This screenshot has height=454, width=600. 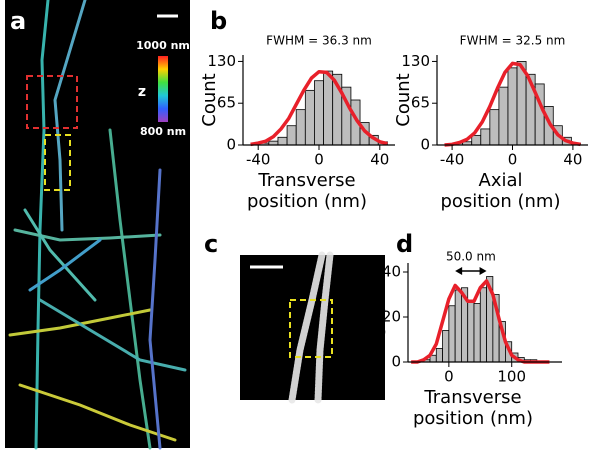 I want to click on x-tick-label: 100, so click(x=511, y=377).